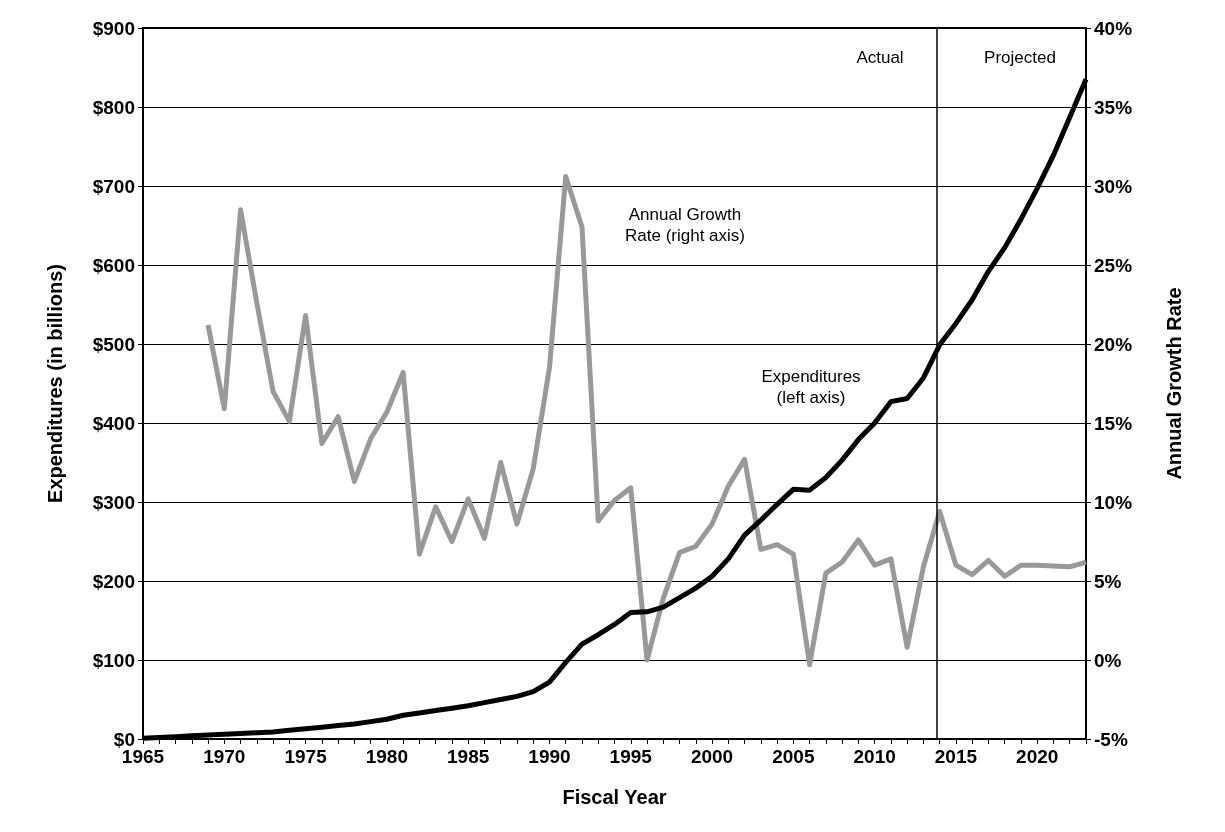 Image resolution: width=1225 pixels, height=832 pixels. What do you see at coordinates (113, 581) in the screenshot?
I see `y-tick-label: $200` at bounding box center [113, 581].